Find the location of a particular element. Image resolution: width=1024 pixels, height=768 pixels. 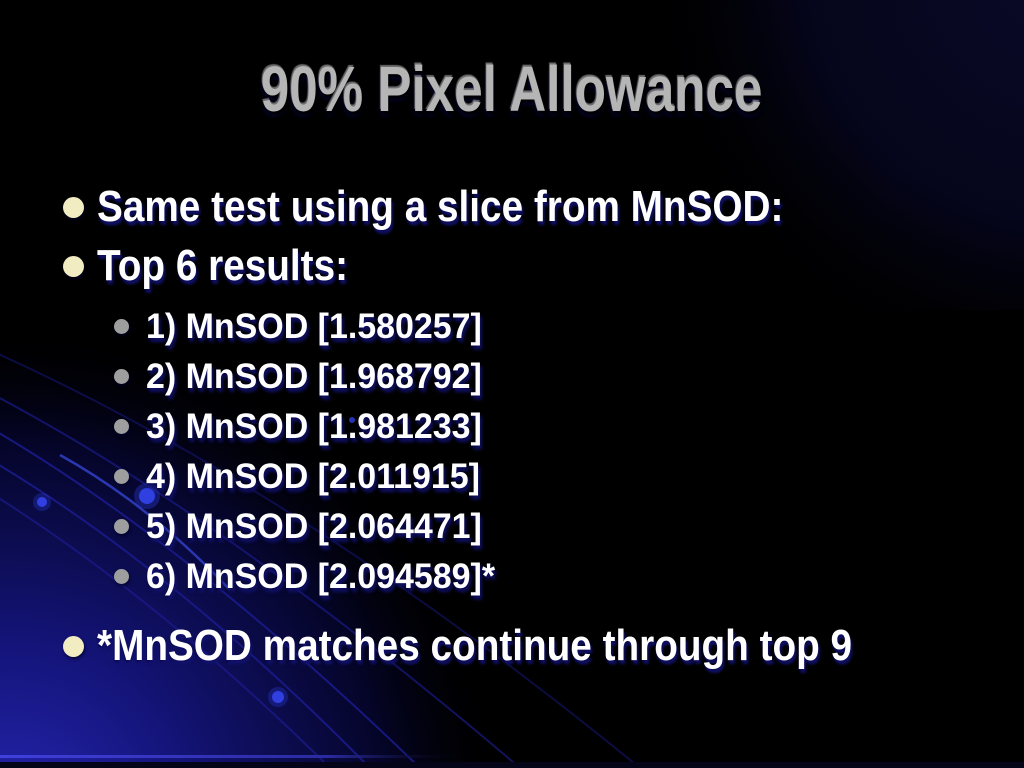

sub-bullet-text: 5) MnSOD [2.064471] is located at coordinates (314, 526).